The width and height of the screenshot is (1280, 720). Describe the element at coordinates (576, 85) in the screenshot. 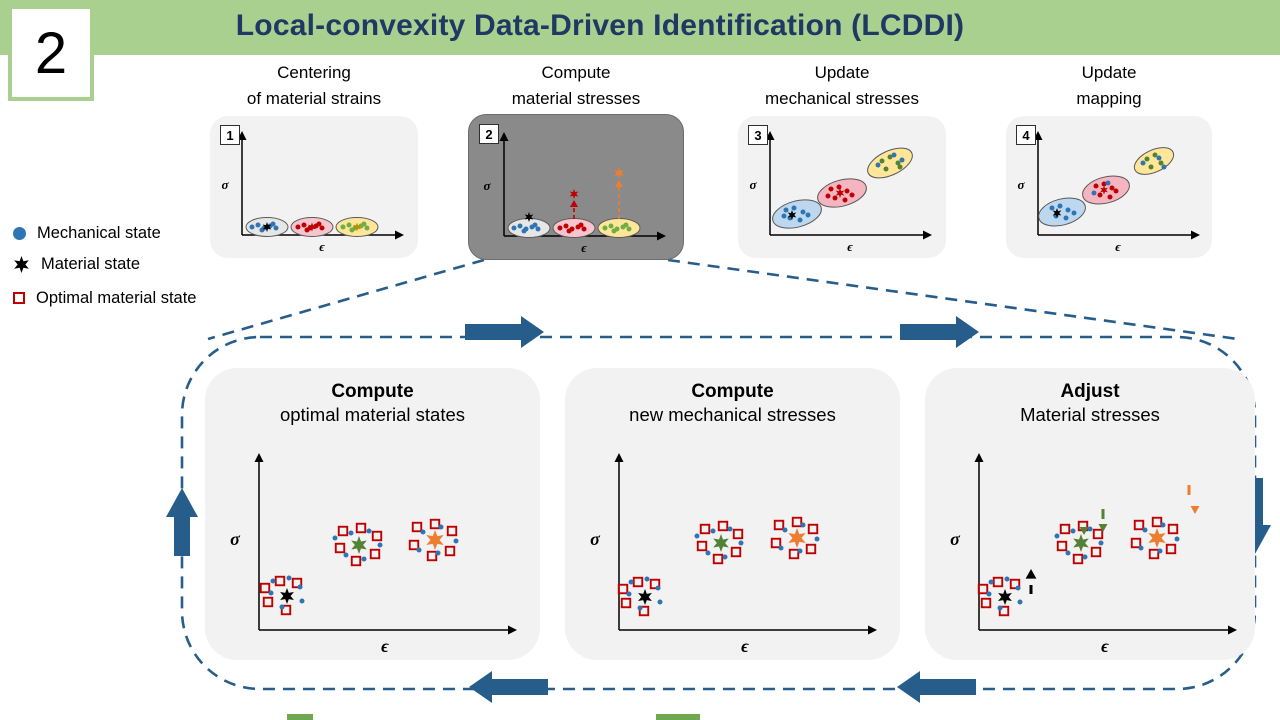

I see `step-label-2: Compute material stresses` at that location.